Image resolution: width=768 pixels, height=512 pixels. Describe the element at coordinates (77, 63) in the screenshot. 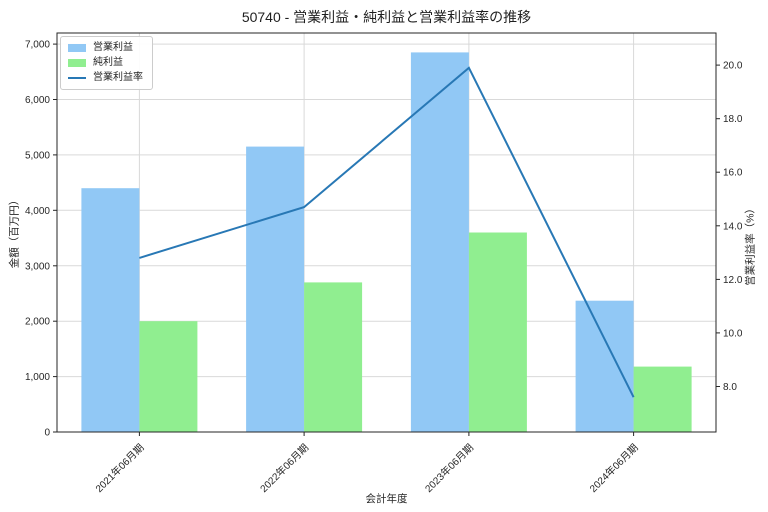

I see `legend-swatch-net-profit-icon` at that location.